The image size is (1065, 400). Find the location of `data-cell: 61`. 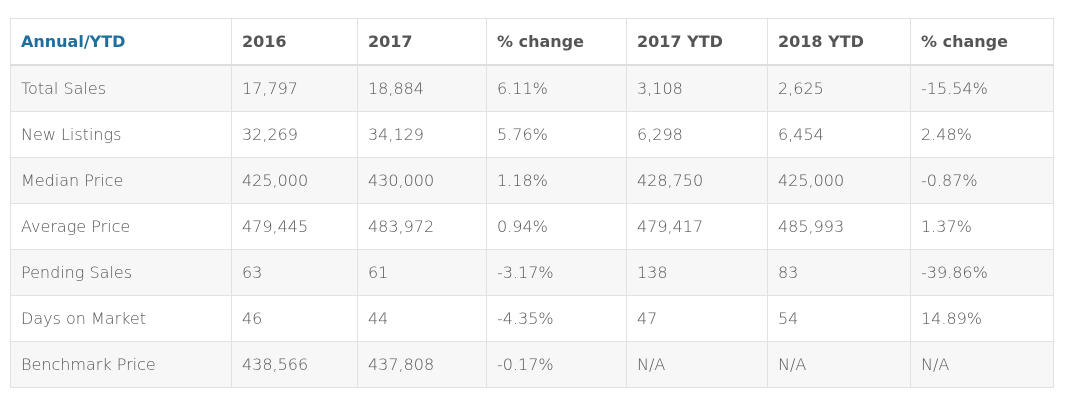

data-cell: 61 is located at coordinates (422, 272).